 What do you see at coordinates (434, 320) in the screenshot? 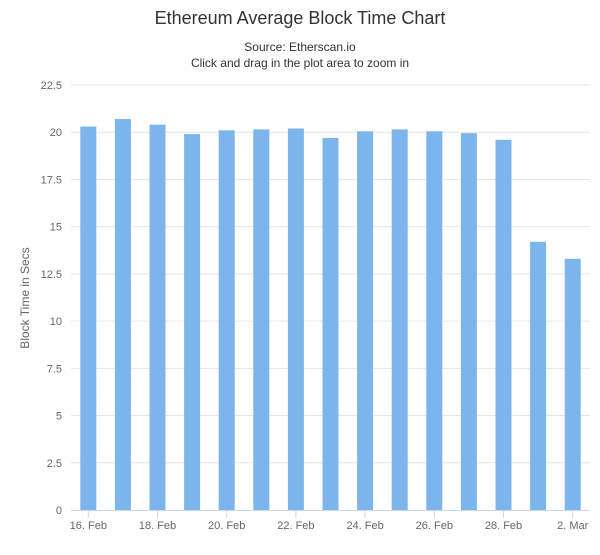
I see `bar-26-feb` at bounding box center [434, 320].